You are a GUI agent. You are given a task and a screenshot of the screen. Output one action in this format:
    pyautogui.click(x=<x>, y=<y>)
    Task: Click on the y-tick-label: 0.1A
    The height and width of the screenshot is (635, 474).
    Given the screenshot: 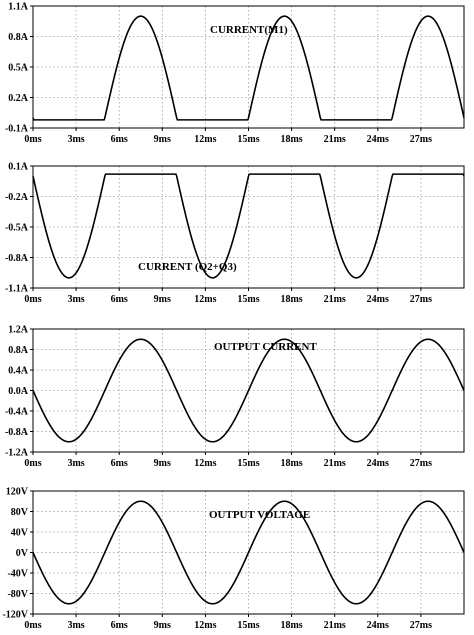 What is the action you would take?
    pyautogui.click(x=18, y=167)
    